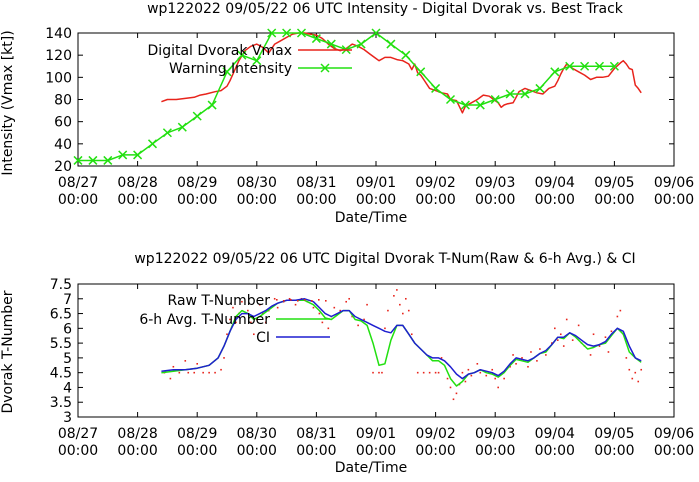 The image size is (699, 482). I want to click on intensity-x-tick-date: 09/04, so click(555, 183).